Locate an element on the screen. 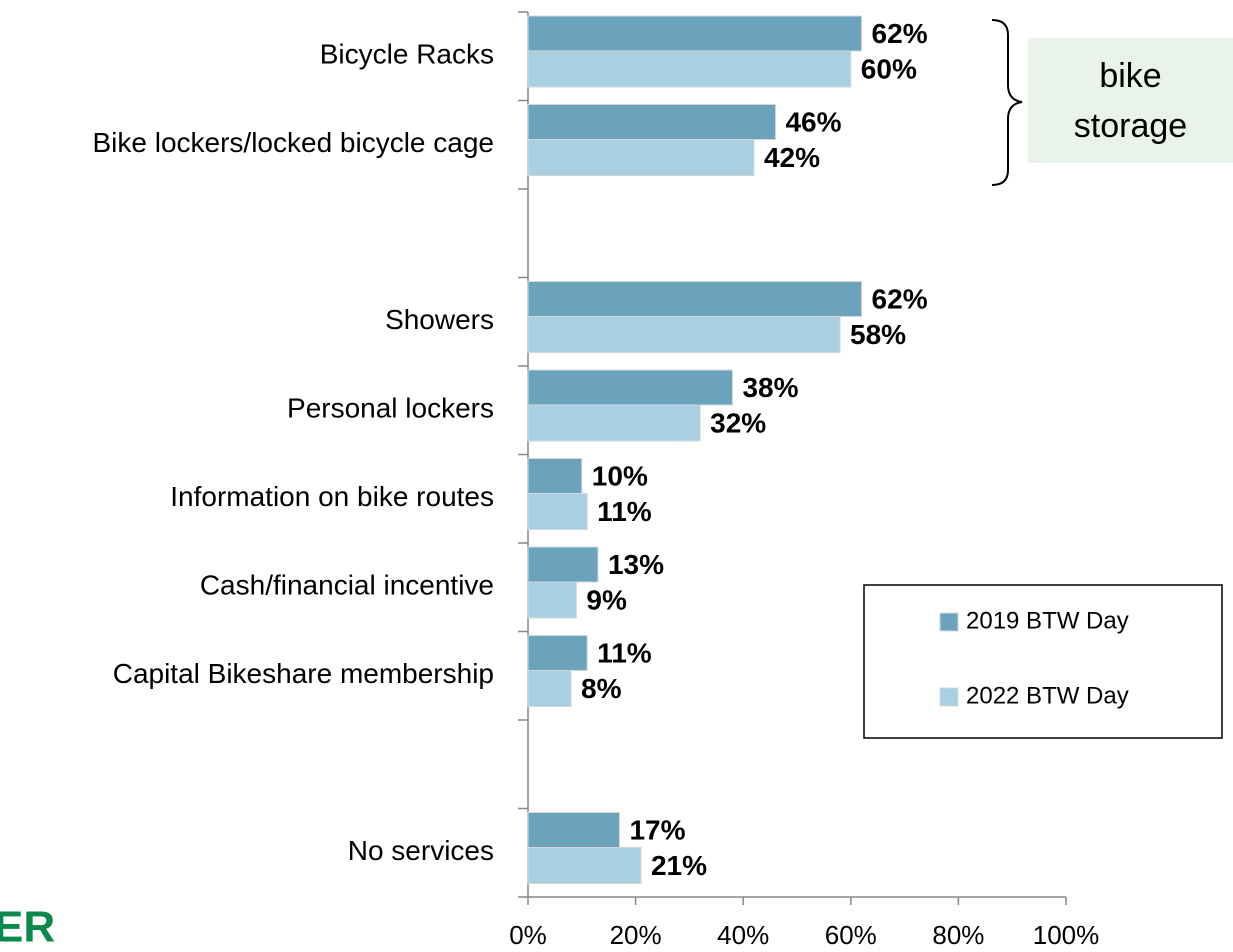 The image size is (1233, 952). value-label: 58% is located at coordinates (878, 334).